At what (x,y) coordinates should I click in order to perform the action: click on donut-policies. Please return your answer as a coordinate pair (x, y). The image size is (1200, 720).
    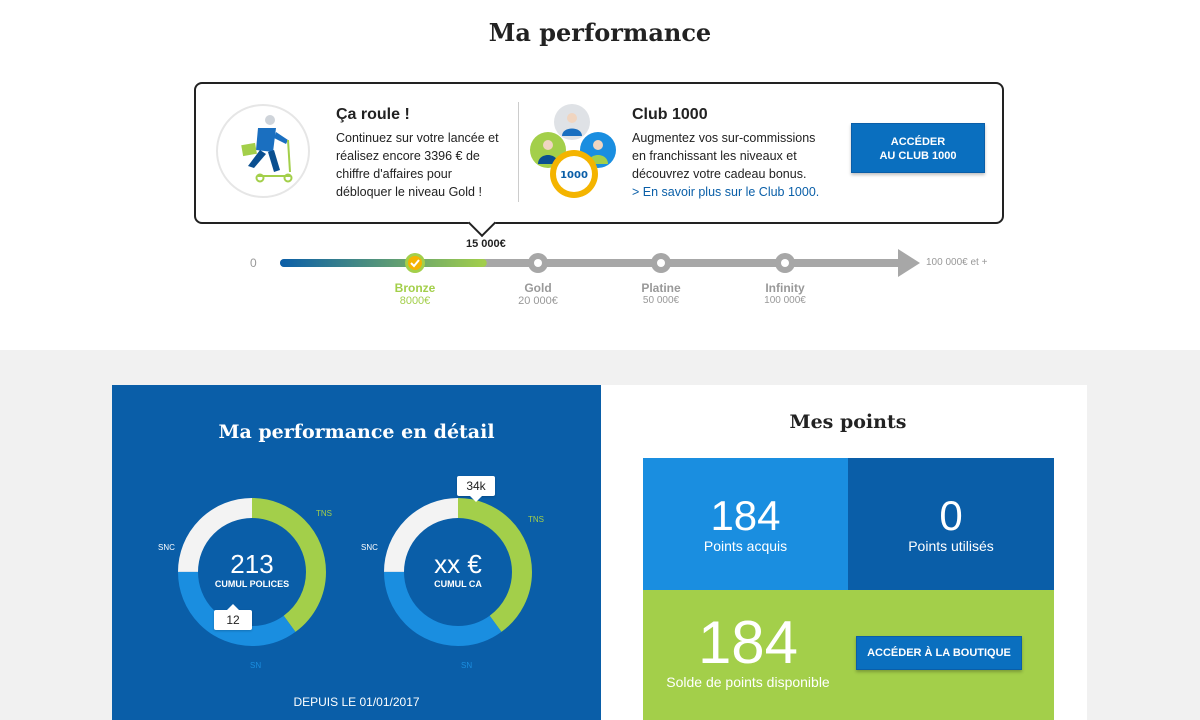
    Looking at the image, I should click on (252, 572).